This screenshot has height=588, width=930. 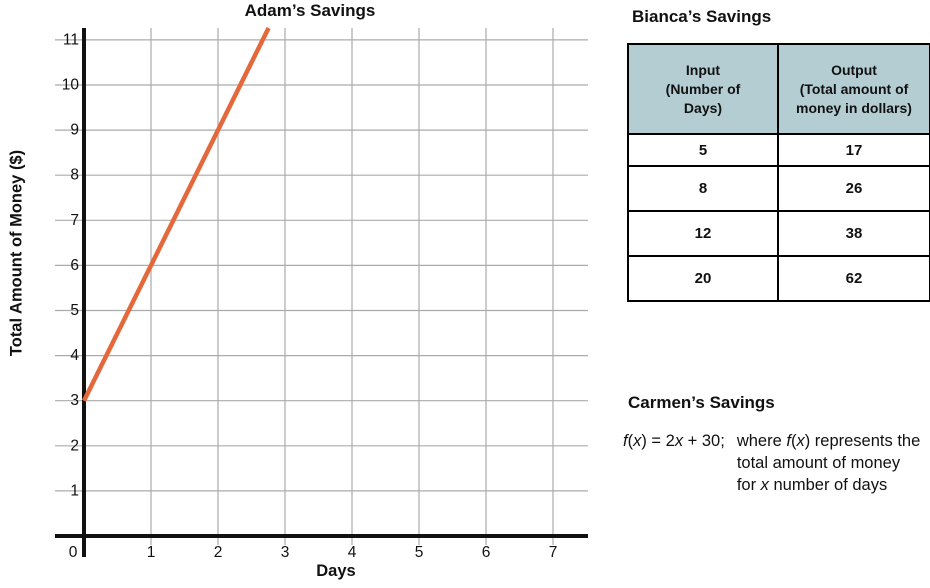 I want to click on carmen-heading: Carmen’s Savings, so click(x=701, y=402).